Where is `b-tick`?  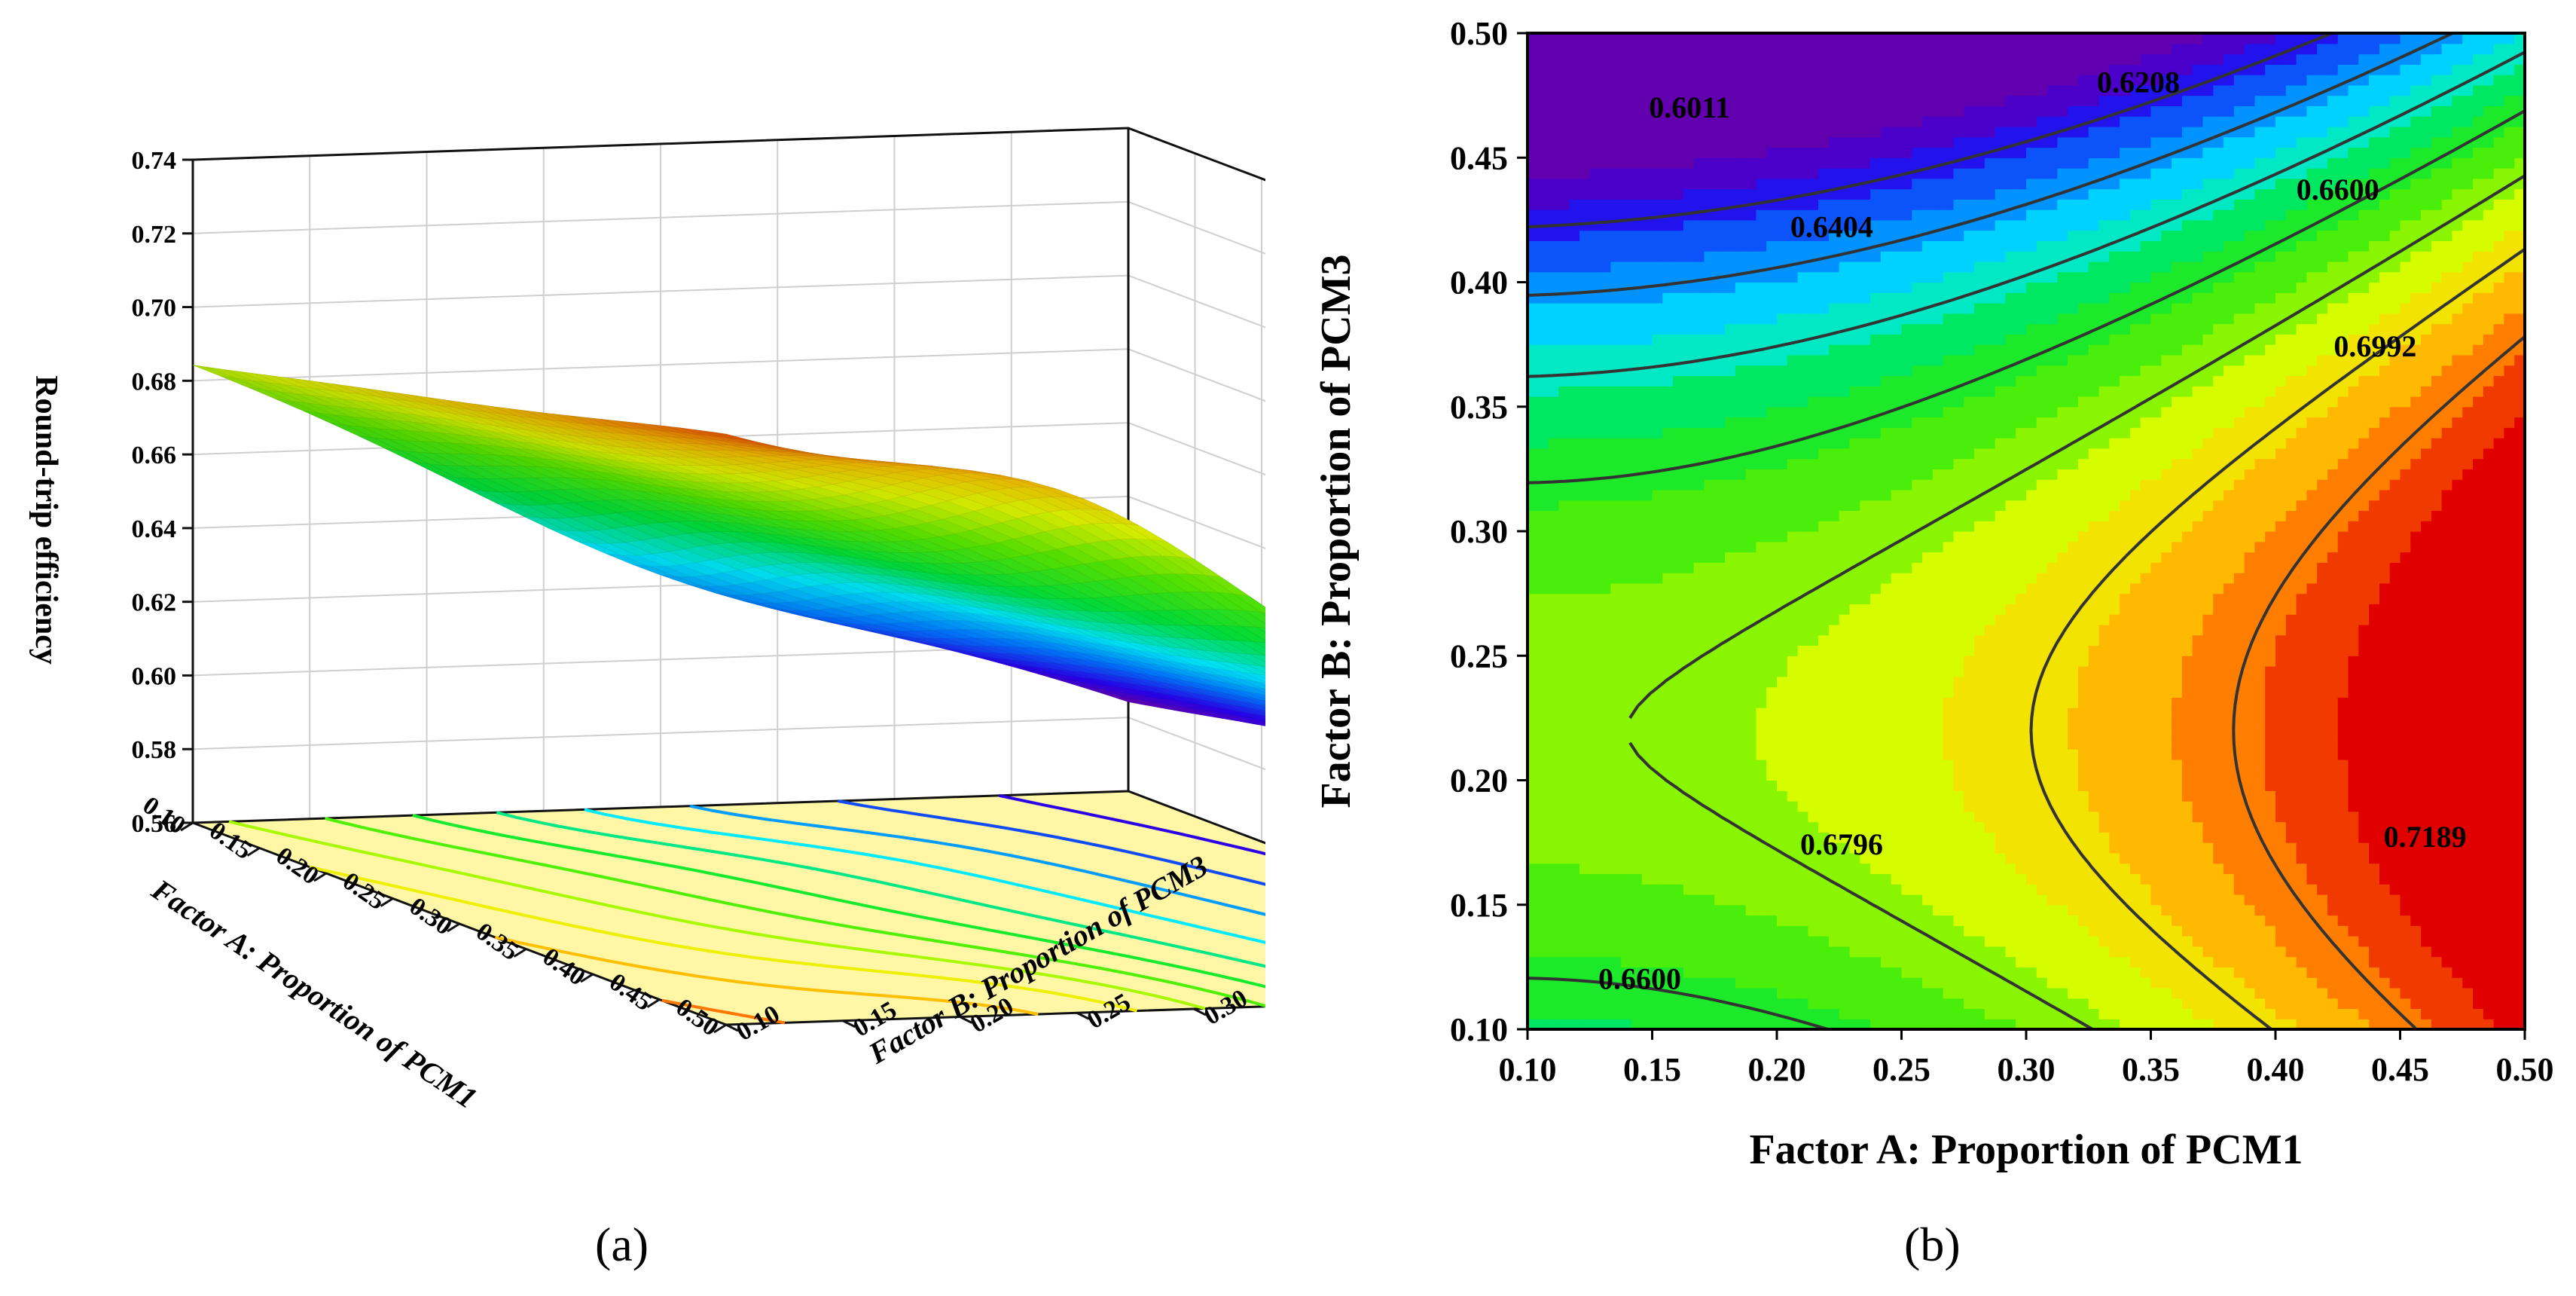
b-tick is located at coordinates (1083, 1015).